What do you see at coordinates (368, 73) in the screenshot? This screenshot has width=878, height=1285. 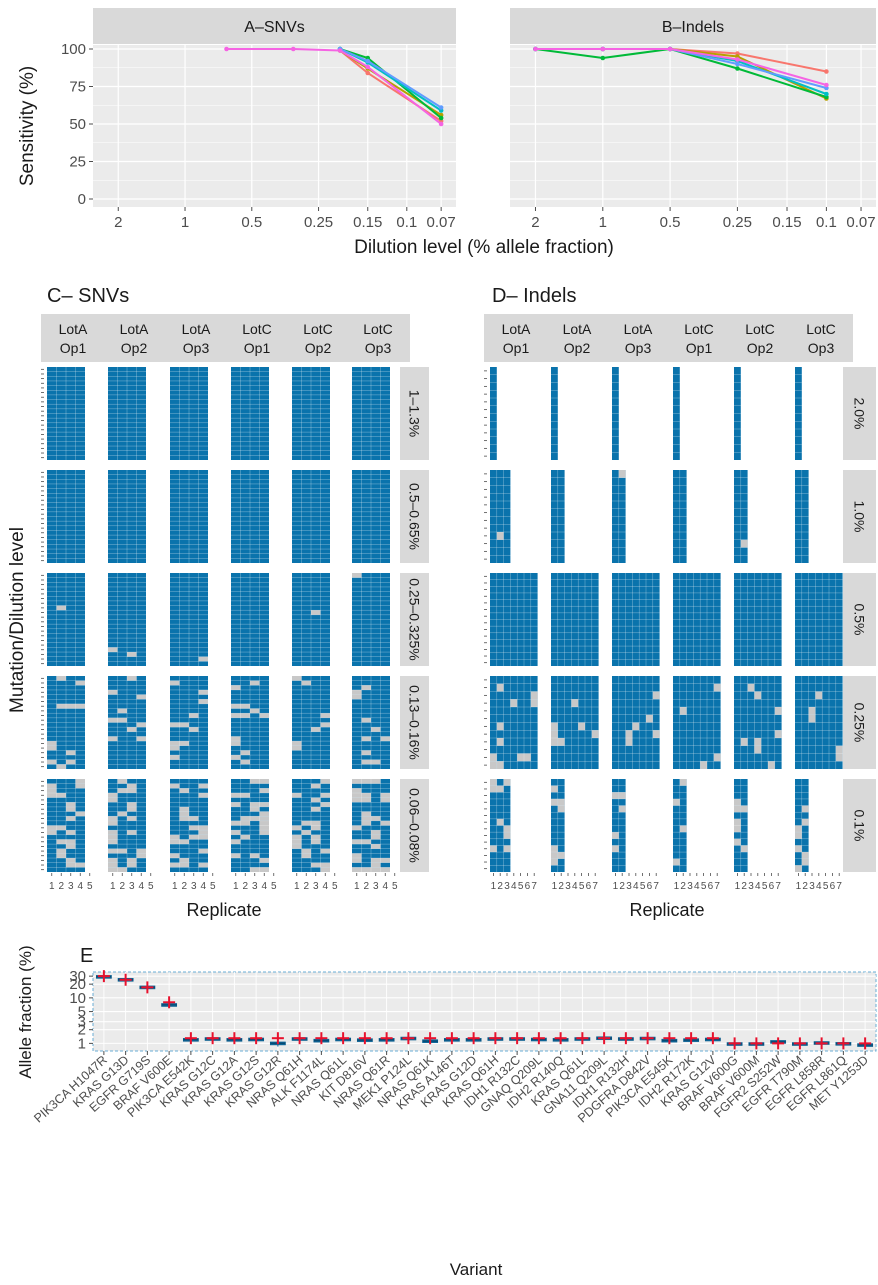 I see `series-point-a` at bounding box center [368, 73].